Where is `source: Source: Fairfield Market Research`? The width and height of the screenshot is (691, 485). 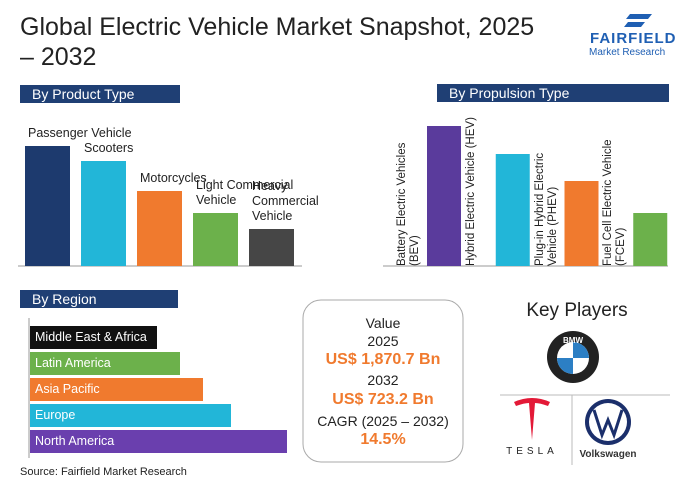 source: Source: Fairfield Market Research is located at coordinates (103, 472).